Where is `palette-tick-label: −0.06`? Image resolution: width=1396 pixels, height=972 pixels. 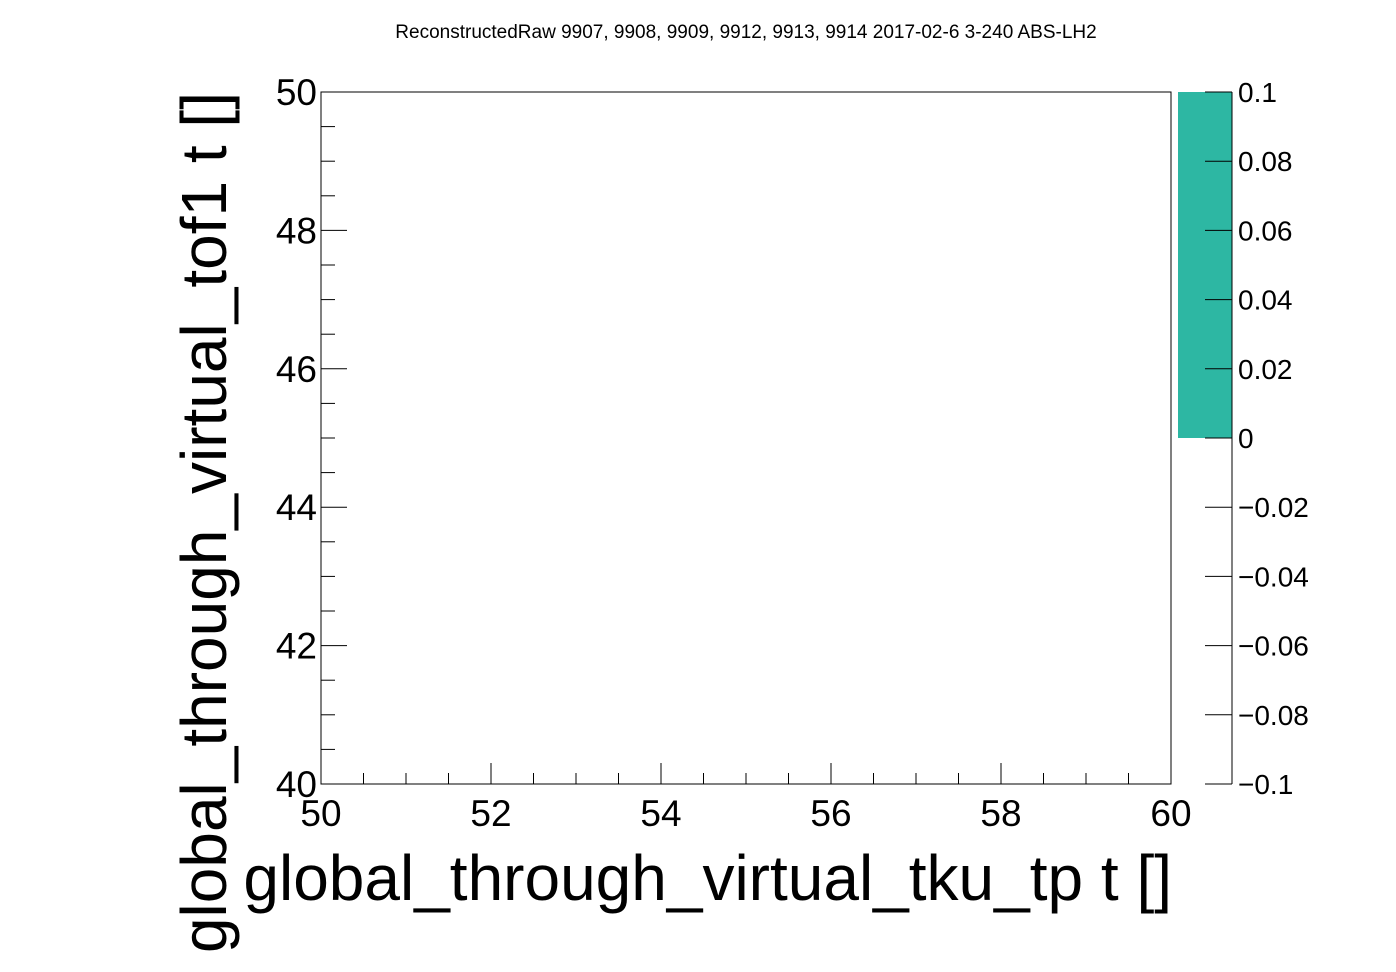 palette-tick-label: −0.06 is located at coordinates (1273, 646).